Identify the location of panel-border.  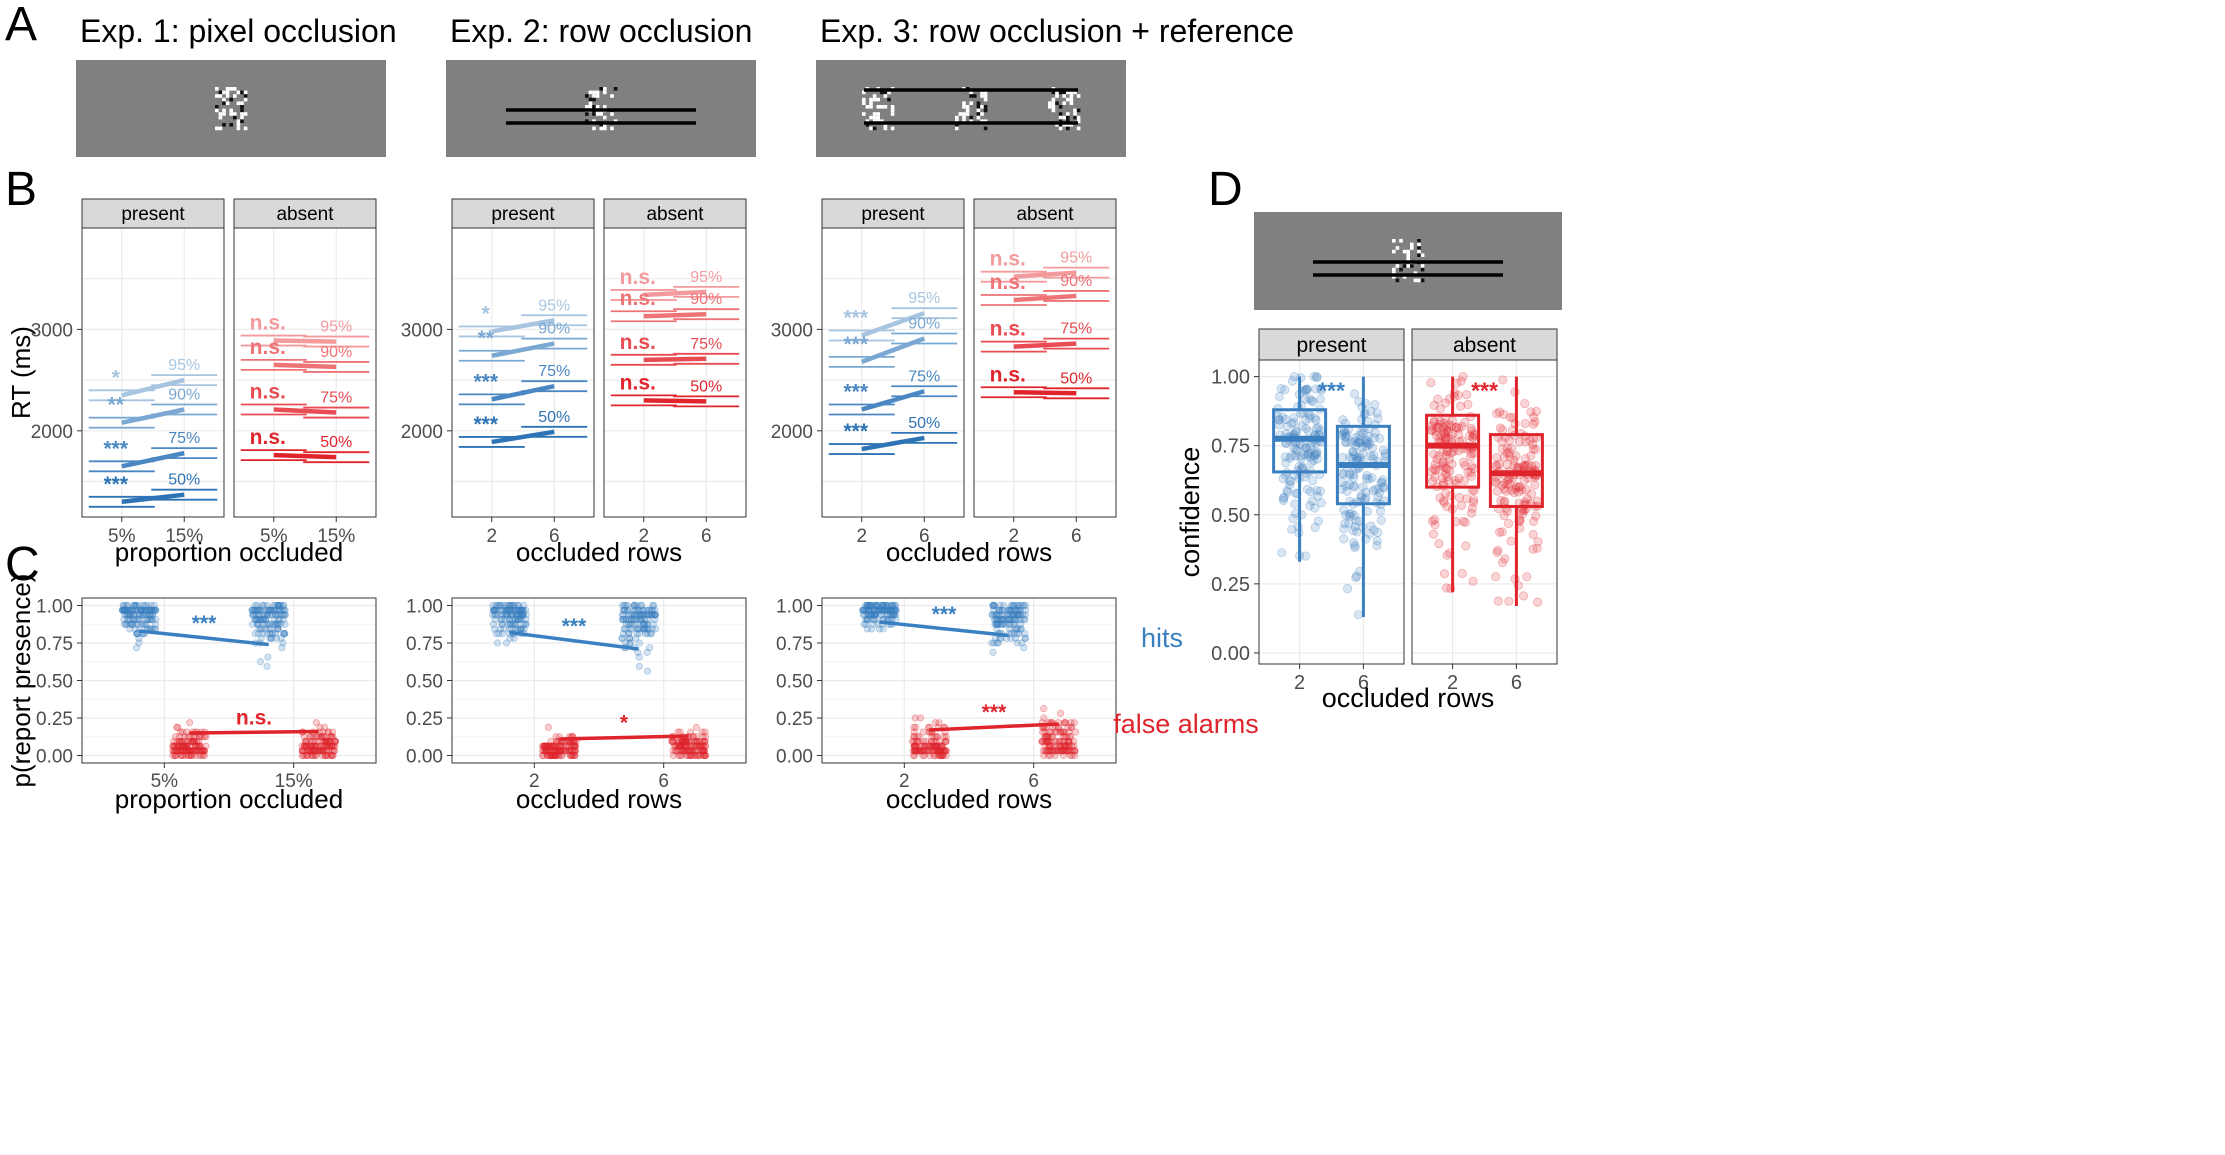
(1045, 372).